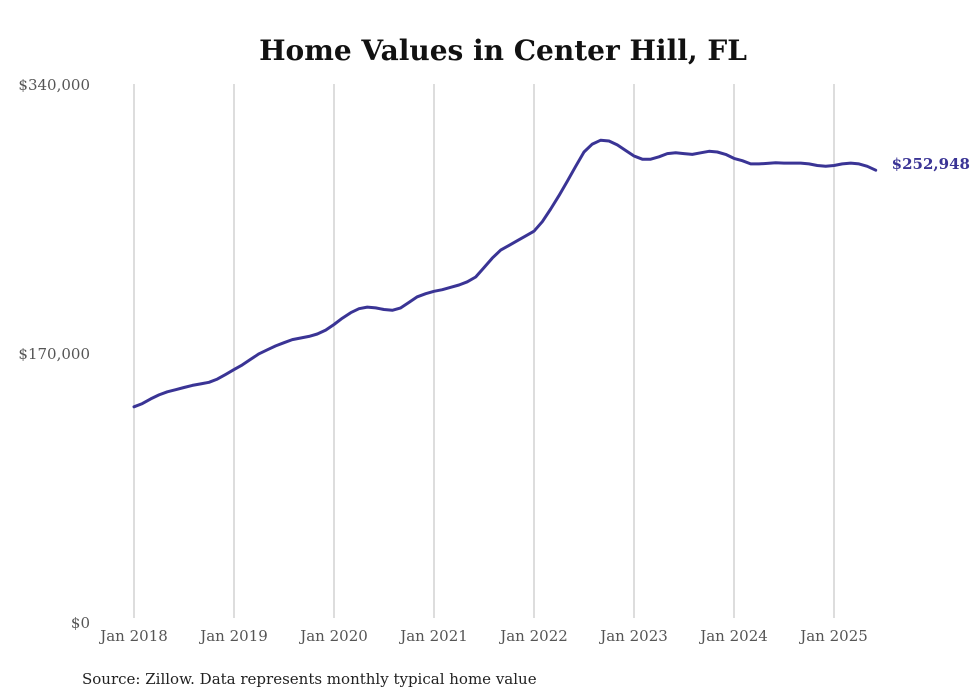 Image resolution: width=980 pixels, height=699 pixels. Describe the element at coordinates (80, 623) in the screenshot. I see `y-tick-label: $0` at that location.